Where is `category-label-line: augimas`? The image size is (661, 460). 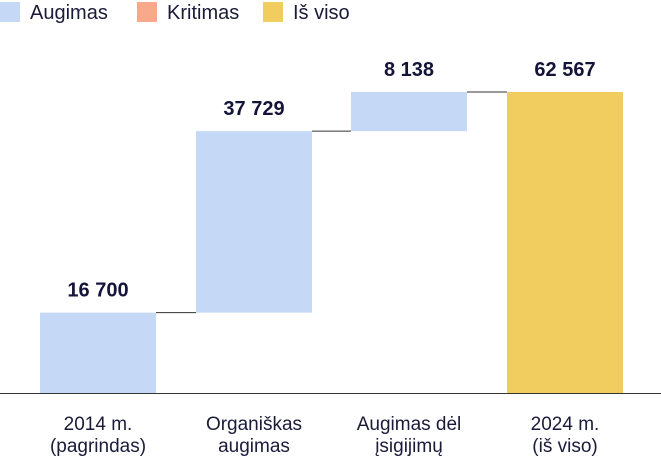
category-label-line: augimas is located at coordinates (254, 446).